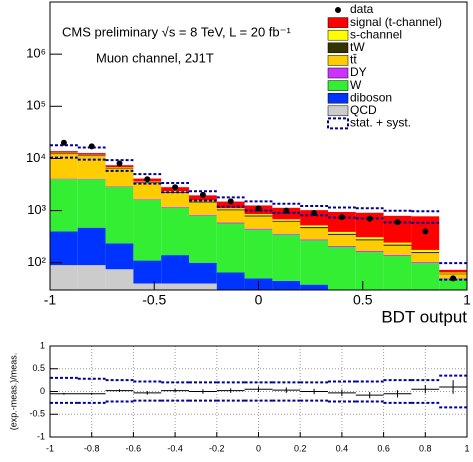 Image resolution: width=473 pixels, height=462 pixels. I want to click on x-tick-label: -0.5, so click(154, 300).